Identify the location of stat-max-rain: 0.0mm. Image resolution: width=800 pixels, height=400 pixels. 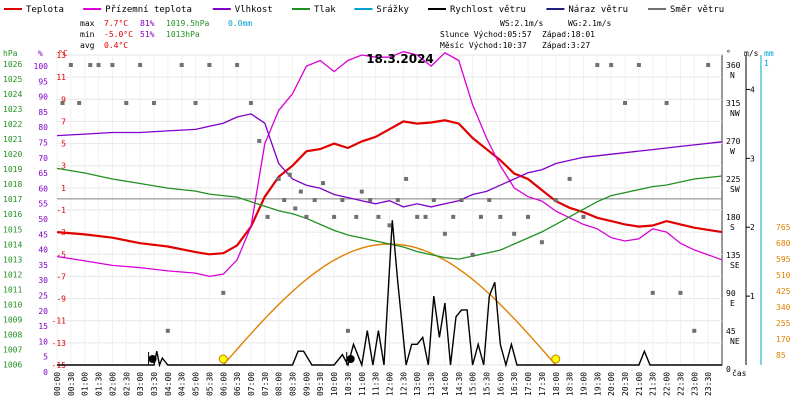
(240, 23).